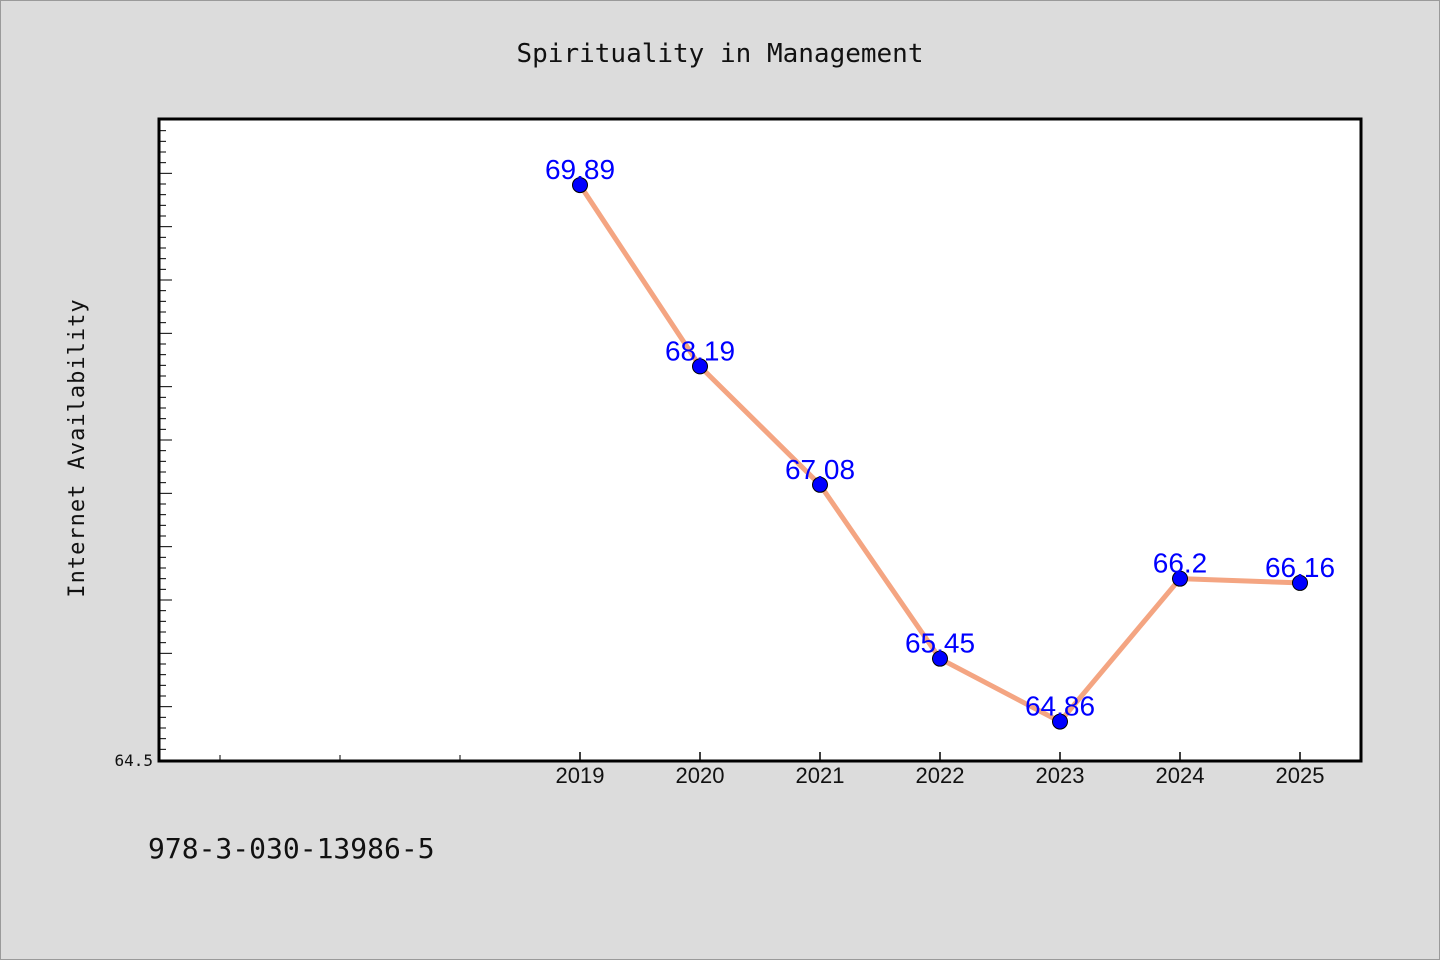 Image resolution: width=1440 pixels, height=960 pixels. Describe the element at coordinates (291, 848) in the screenshot. I see `isbn-text: 978-3-030-13986-5` at that location.